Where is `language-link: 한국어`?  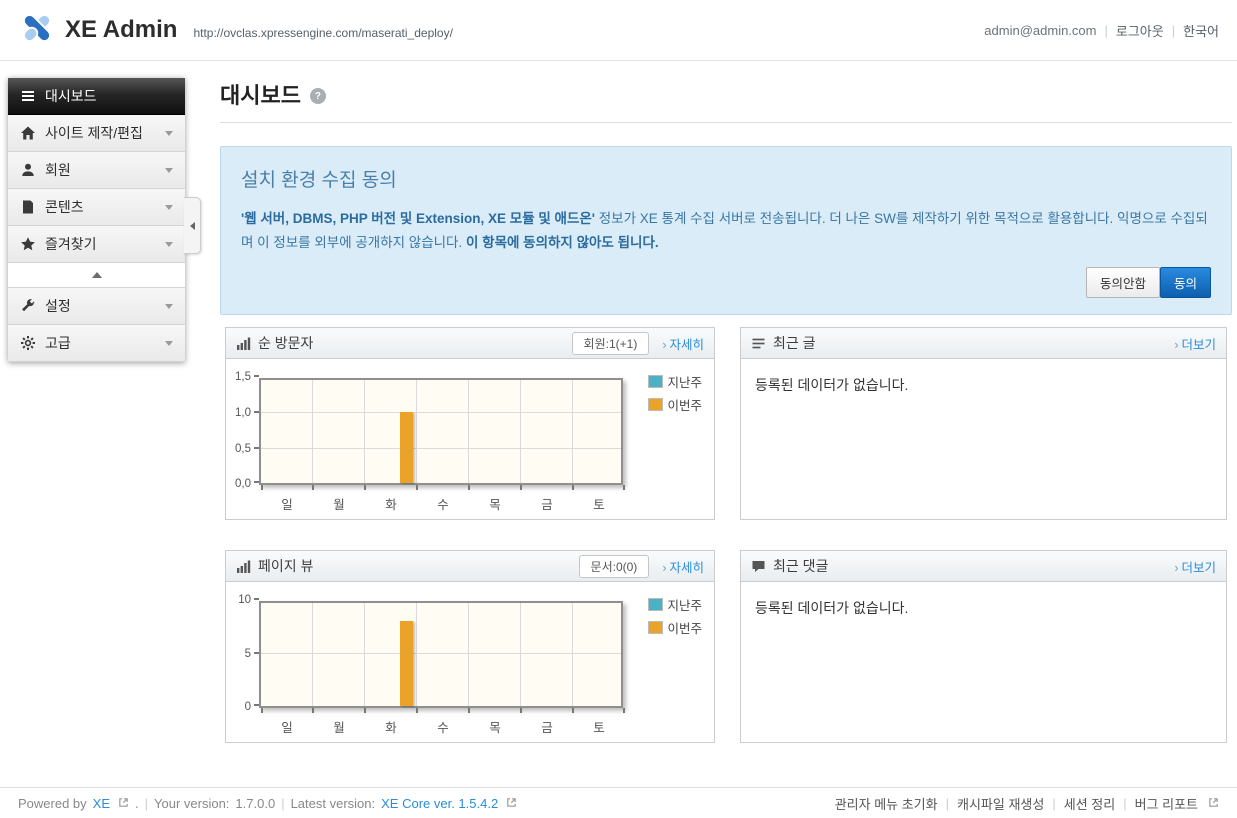 language-link: 한국어 is located at coordinates (1201, 31).